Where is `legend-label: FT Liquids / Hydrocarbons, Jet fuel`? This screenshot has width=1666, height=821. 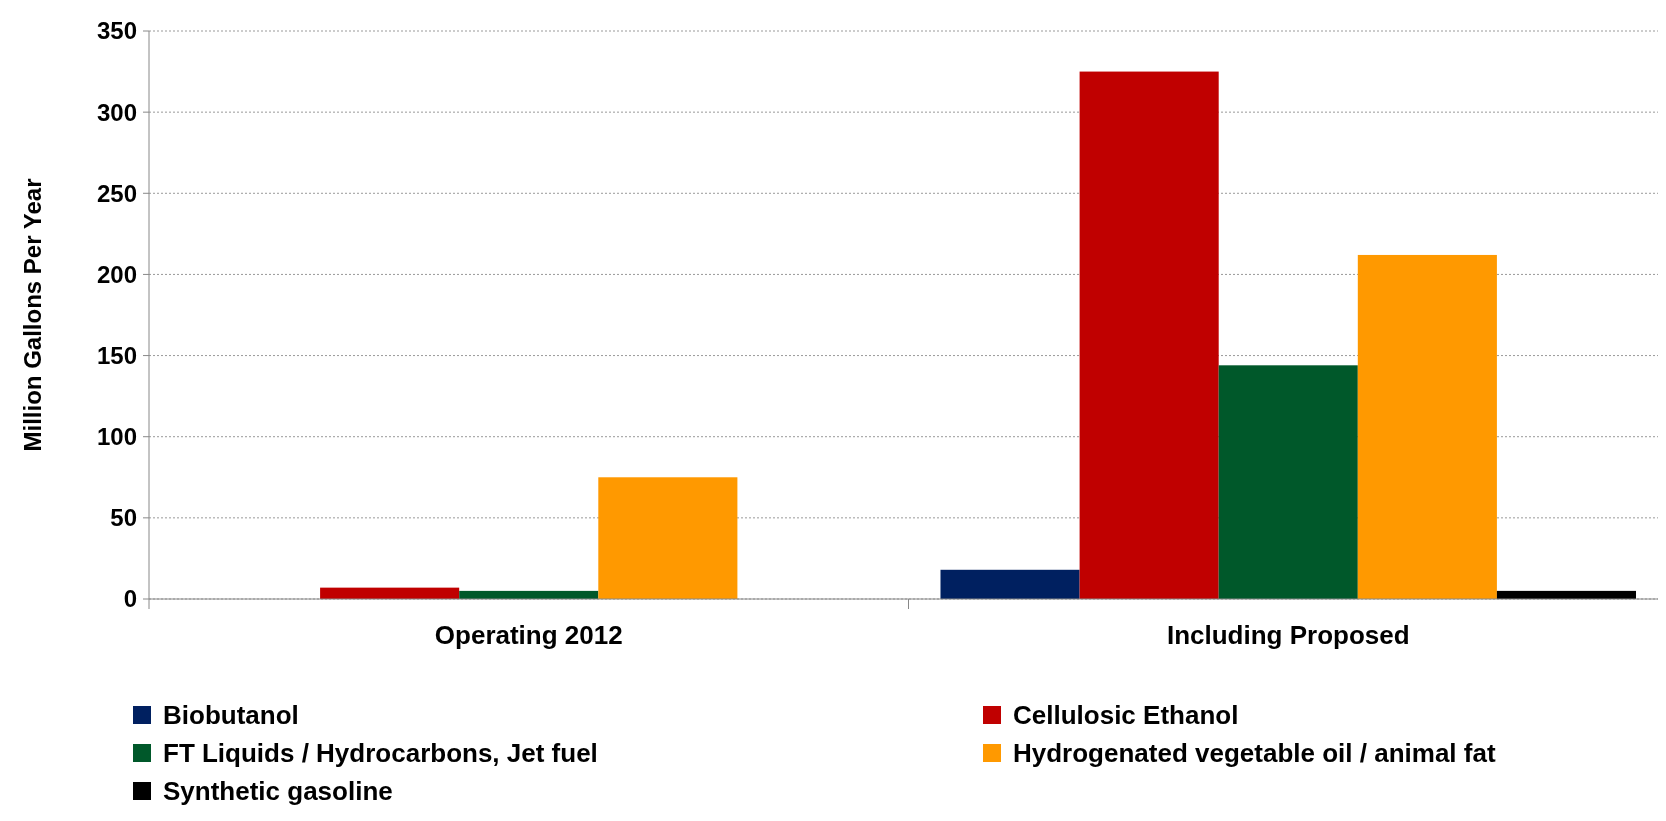 legend-label: FT Liquids / Hydrocarbons, Jet fuel is located at coordinates (380, 753).